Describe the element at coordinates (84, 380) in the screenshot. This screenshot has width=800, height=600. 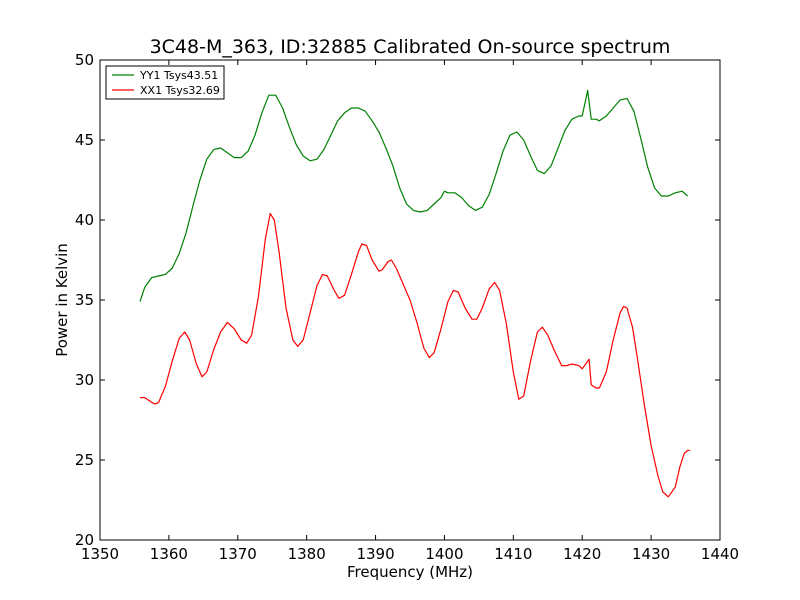
I see `y-tick-label: 30` at that location.